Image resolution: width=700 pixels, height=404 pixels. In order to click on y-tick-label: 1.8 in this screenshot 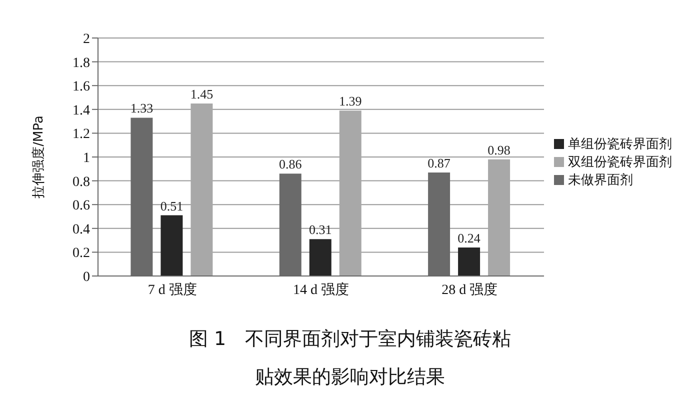, I will do `click(81, 63)`.